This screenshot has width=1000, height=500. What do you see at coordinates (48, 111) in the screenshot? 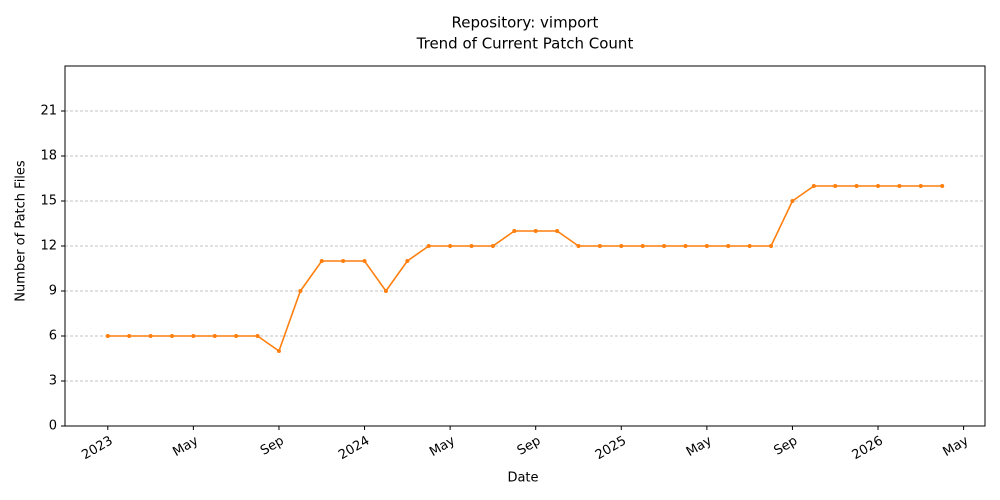
I see `y-tick-label: 21` at bounding box center [48, 111].